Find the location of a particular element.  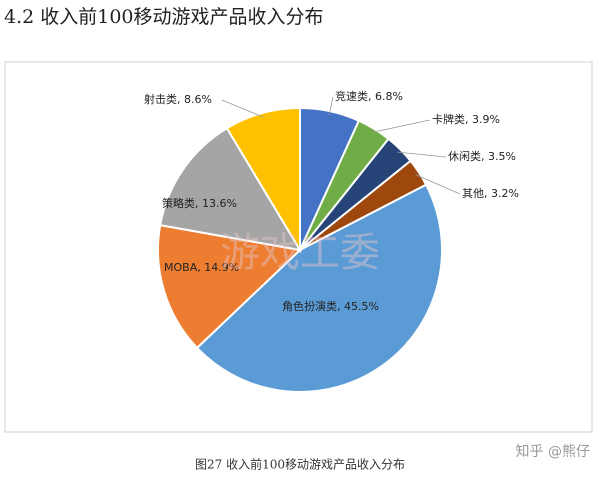

caption: 图27 收入前100移动游戏产品收入分布 is located at coordinates (300, 464).